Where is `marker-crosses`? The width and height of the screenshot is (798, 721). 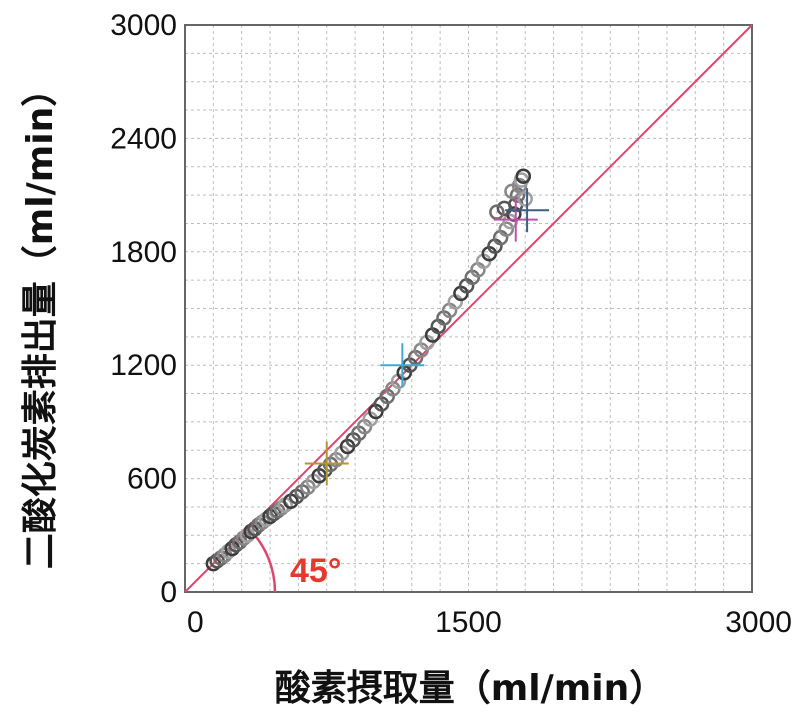
marker-crosses is located at coordinates (427, 337).